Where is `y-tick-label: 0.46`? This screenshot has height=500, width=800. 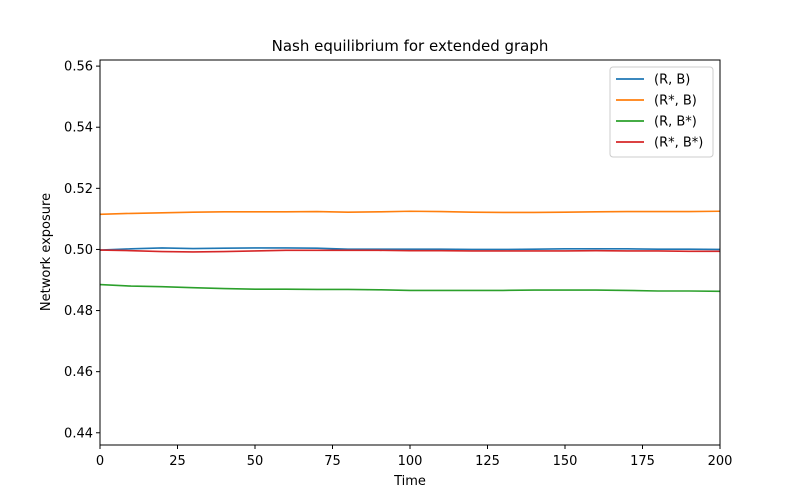
y-tick-label: 0.46 is located at coordinates (78, 372).